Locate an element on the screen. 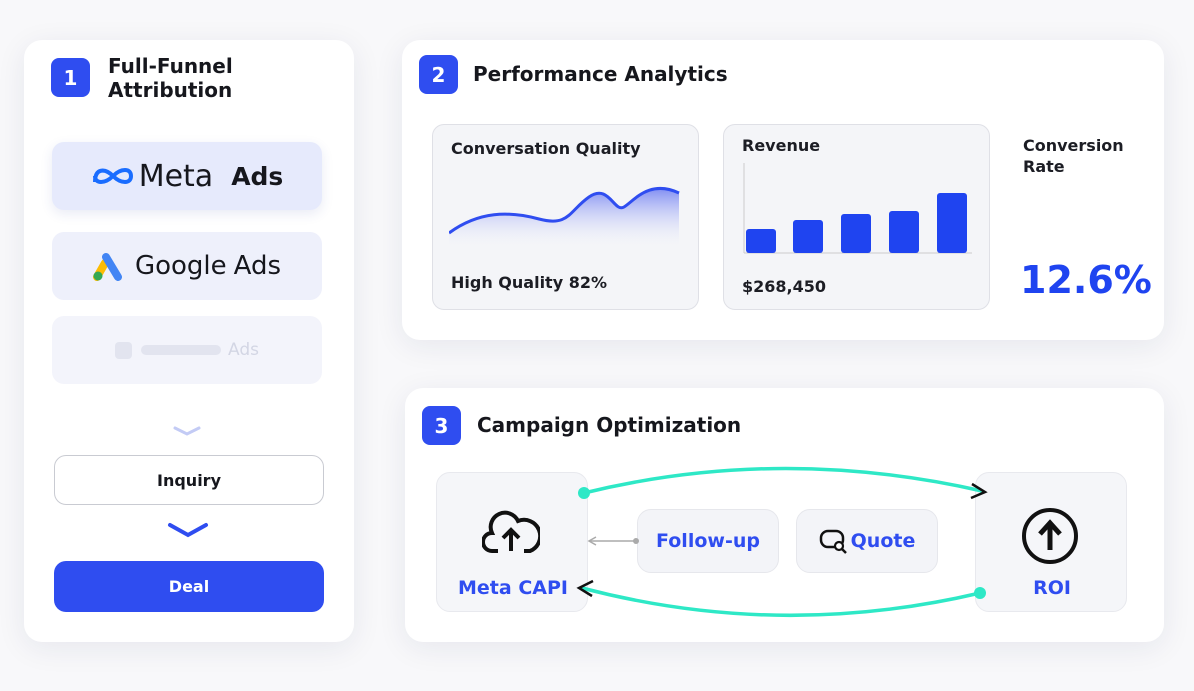 This screenshot has height=691, width=1194. metric-title: Conversion Rate is located at coordinates (1073, 156).